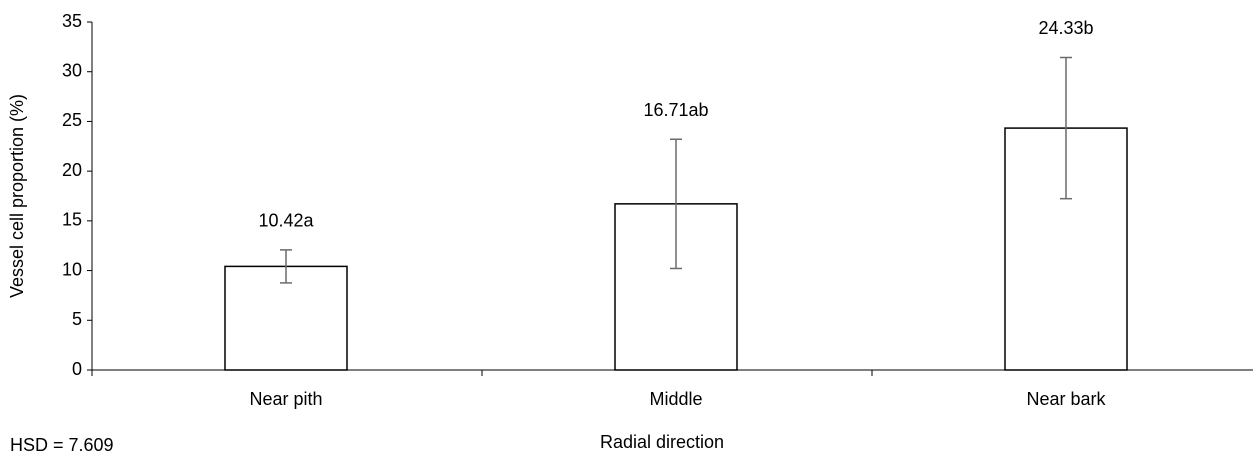 The height and width of the screenshot is (454, 1253). I want to click on x-axis-label: Radial direction, so click(662, 442).